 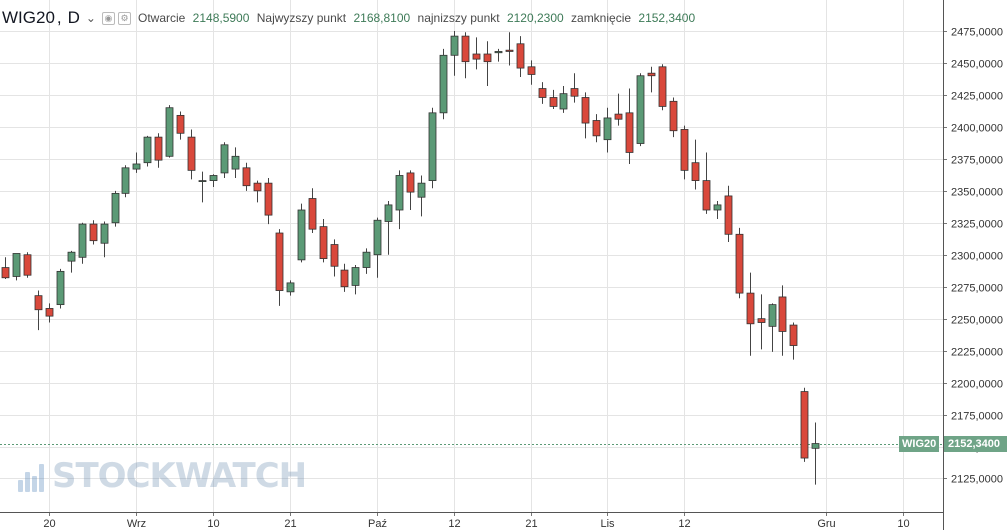 I want to click on y-tick-label: 2375,0000, so click(x=977, y=161).